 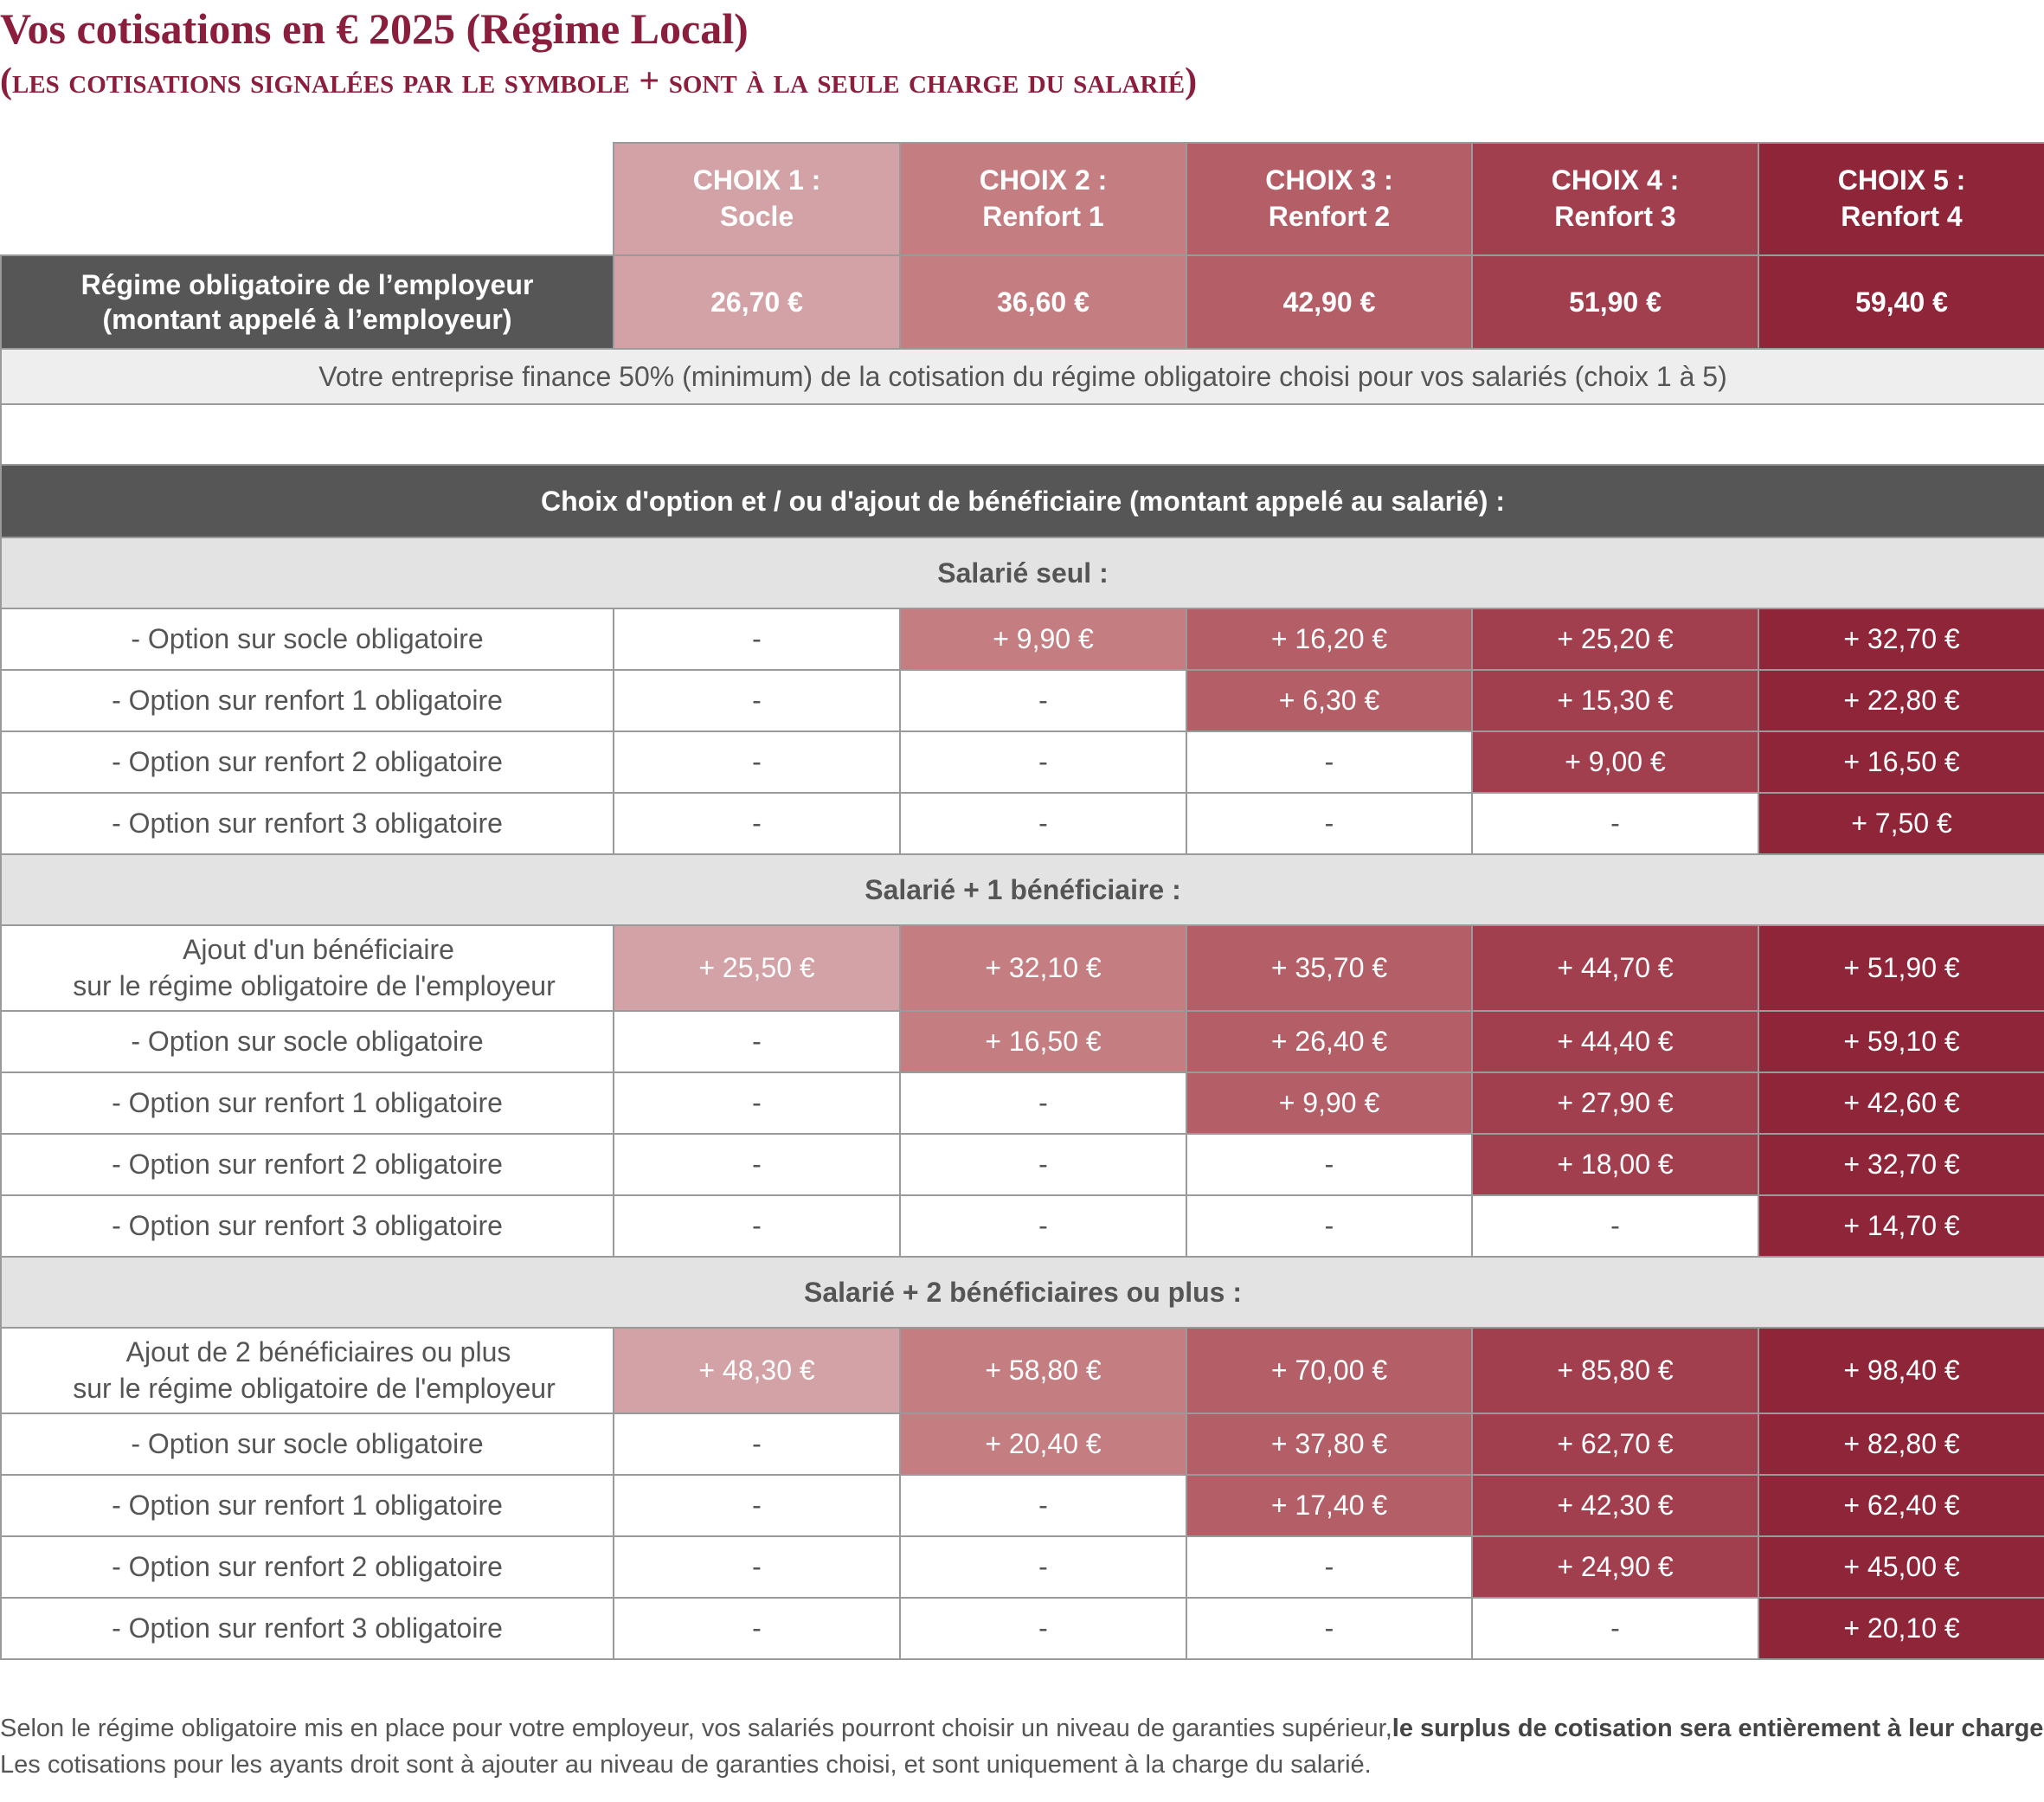 What do you see at coordinates (1043, 199) in the screenshot?
I see `choice-2-header: CHOIX 2 : Renfort 1` at bounding box center [1043, 199].